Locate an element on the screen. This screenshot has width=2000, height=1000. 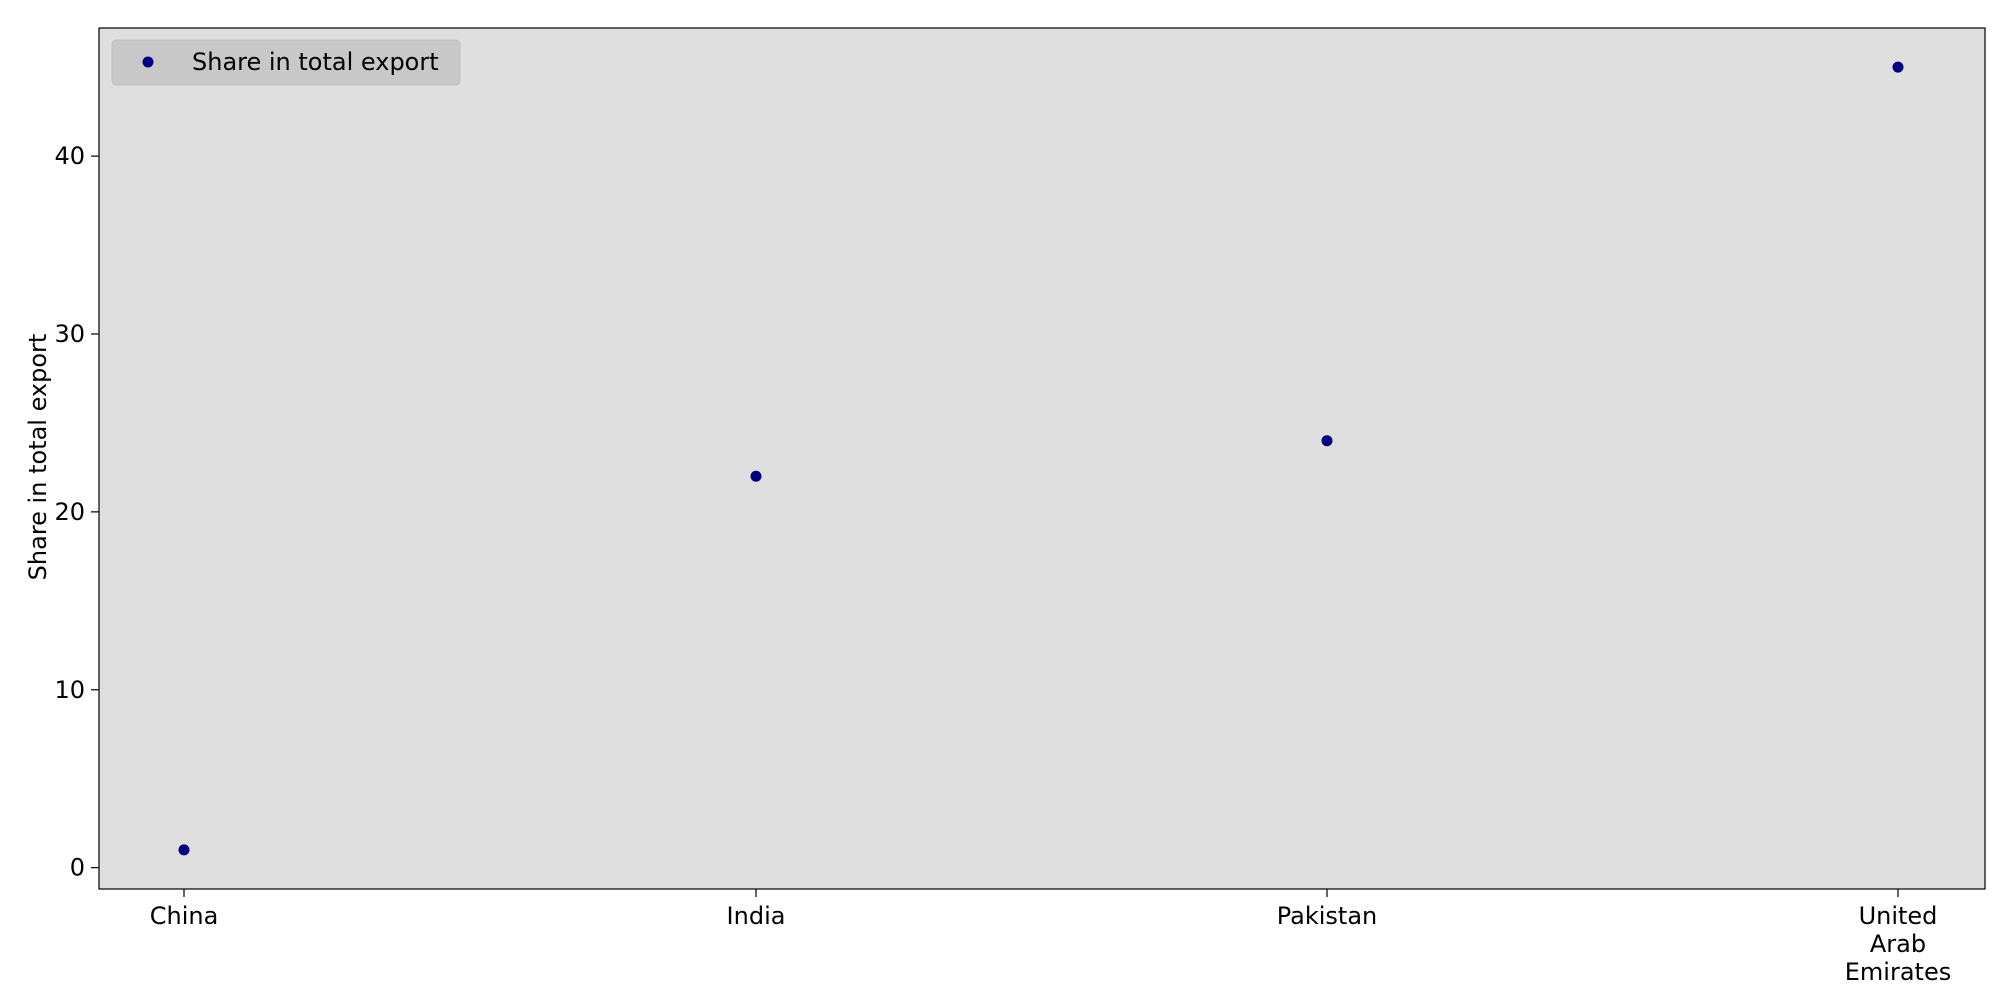
y-tick-label: 0 is located at coordinates (77, 868).